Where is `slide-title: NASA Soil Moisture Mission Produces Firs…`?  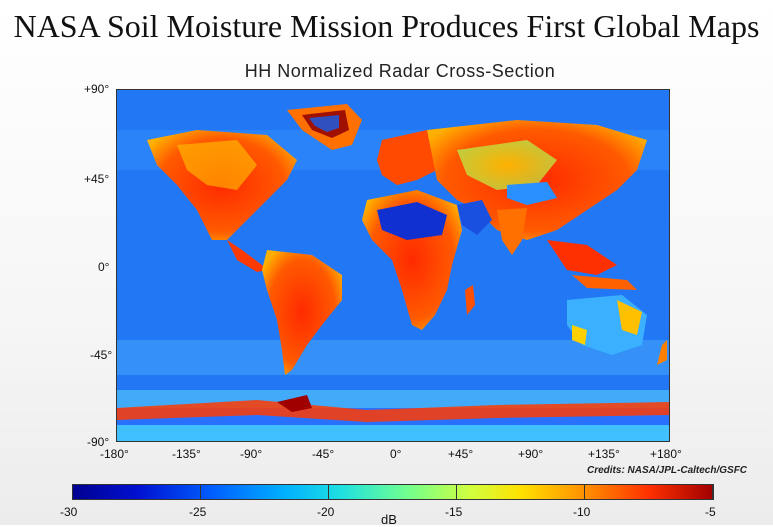
slide-title: NASA Soil Moisture Mission Produces Firs… is located at coordinates (386, 26).